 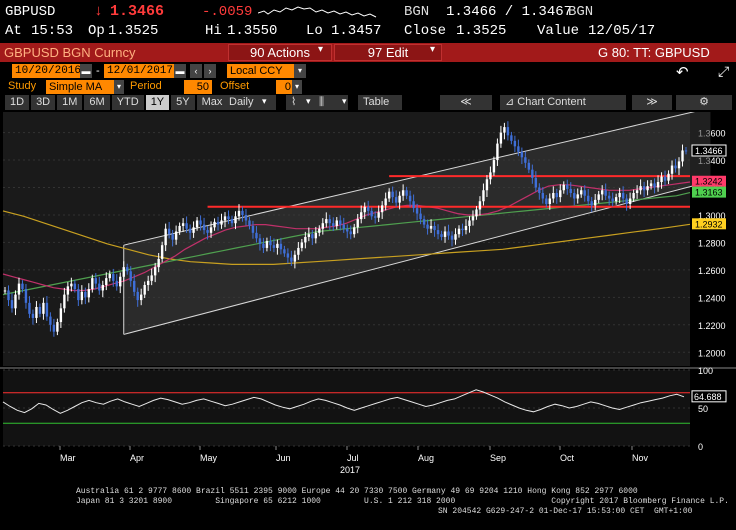 What do you see at coordinates (682, 72) in the screenshot?
I see `undo-icon: ↶` at bounding box center [682, 72].